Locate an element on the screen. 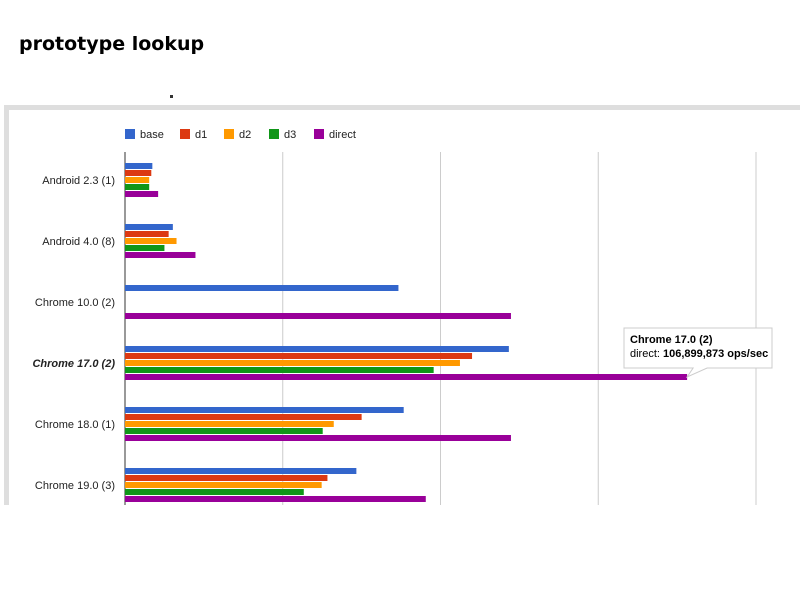 This screenshot has height=600, width=800. legend-label-d3: d3 is located at coordinates (290, 135).